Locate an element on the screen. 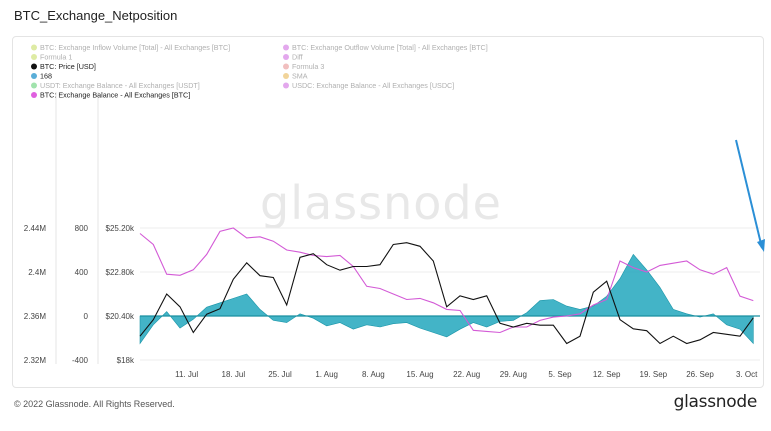  y-tick-balance: 2.36M is located at coordinates (35, 316).